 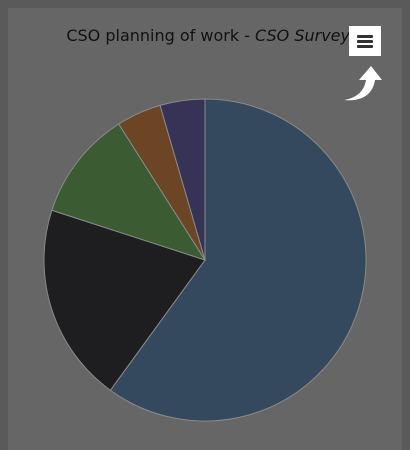 I want to click on chart-title-main: CSO planning of work -, so click(x=161, y=35).